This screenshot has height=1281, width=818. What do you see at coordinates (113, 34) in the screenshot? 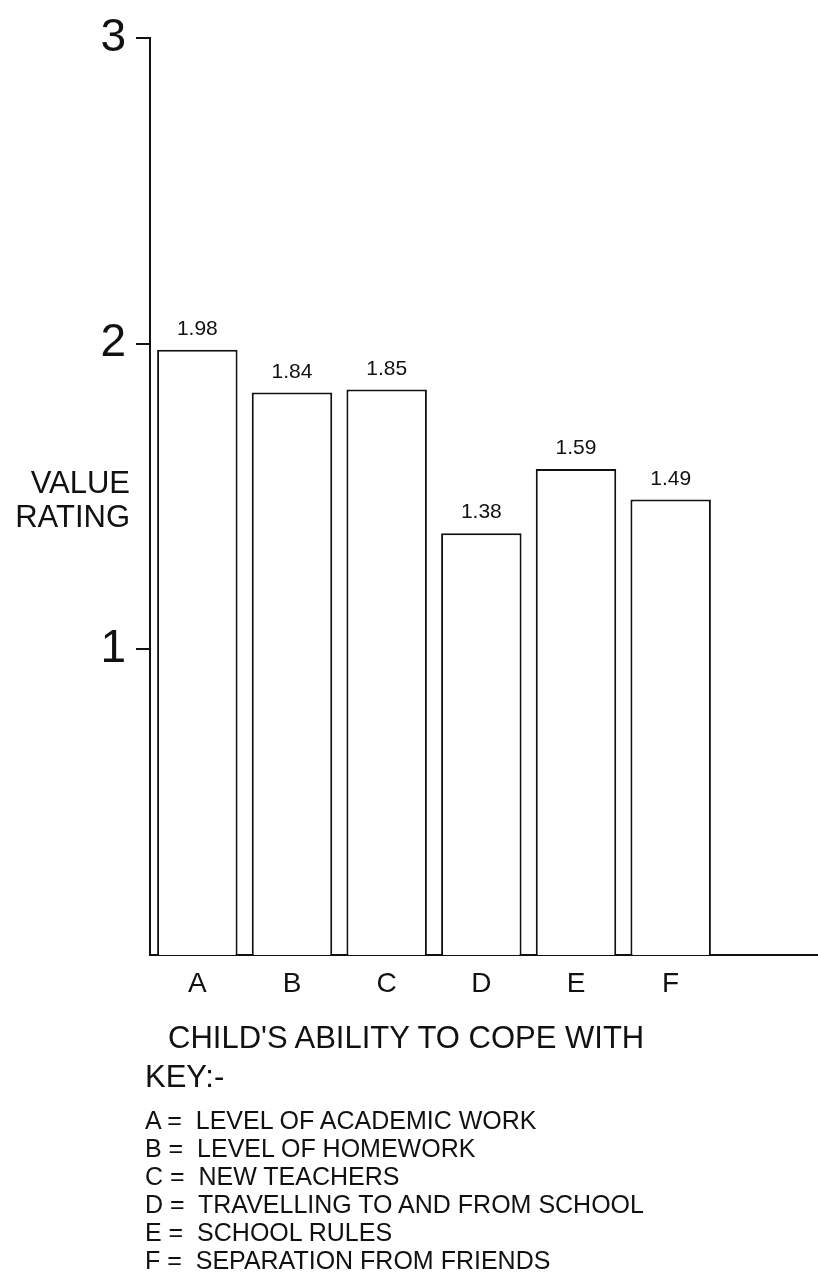
I see `y-tick-label: 3` at bounding box center [113, 34].